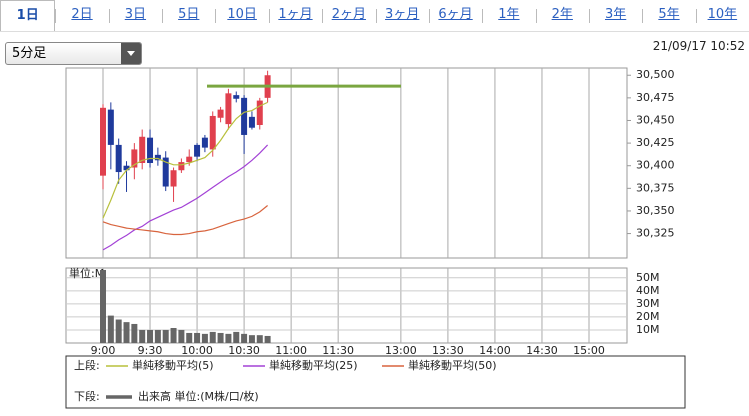  I want to click on y-tick-label: 30,325, so click(655, 233).